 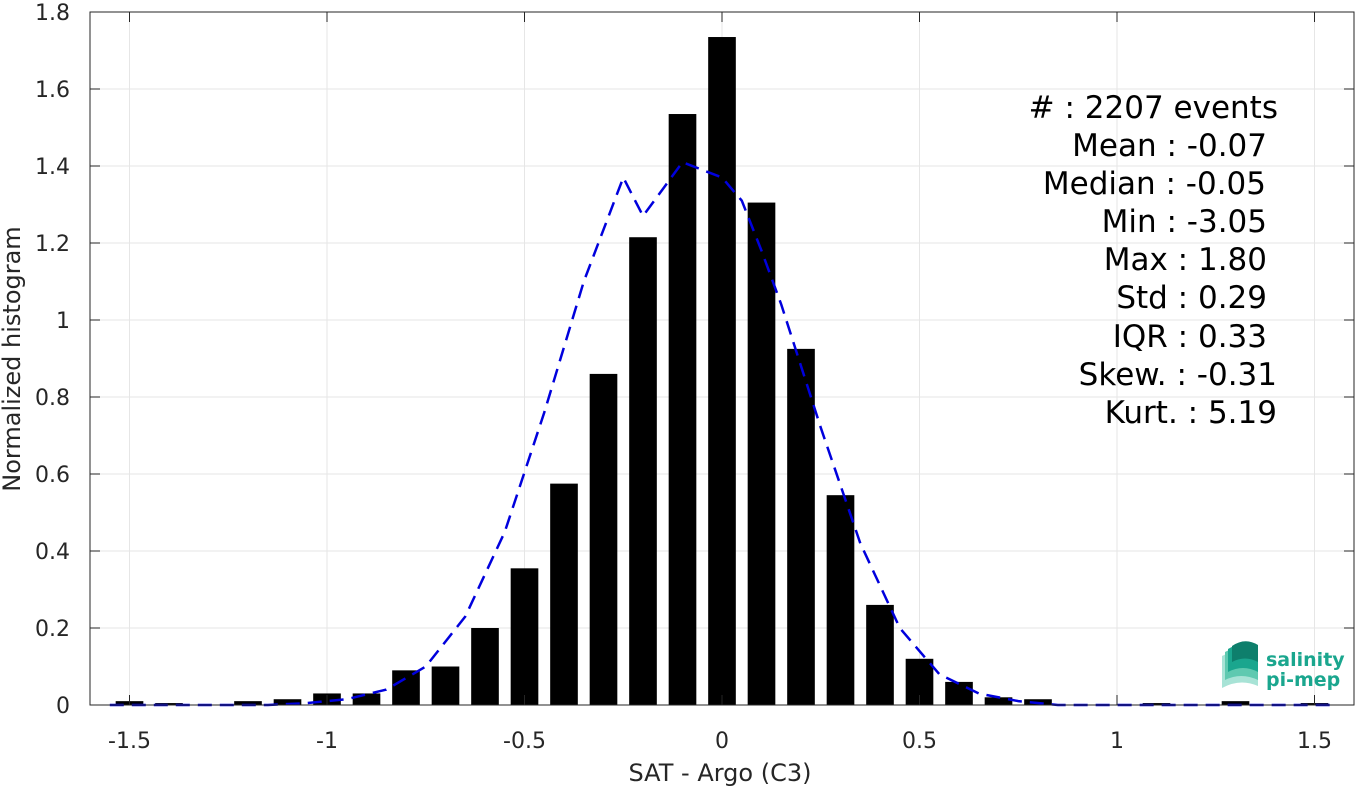 I want to click on x-tick-label: -1, so click(x=327, y=741).